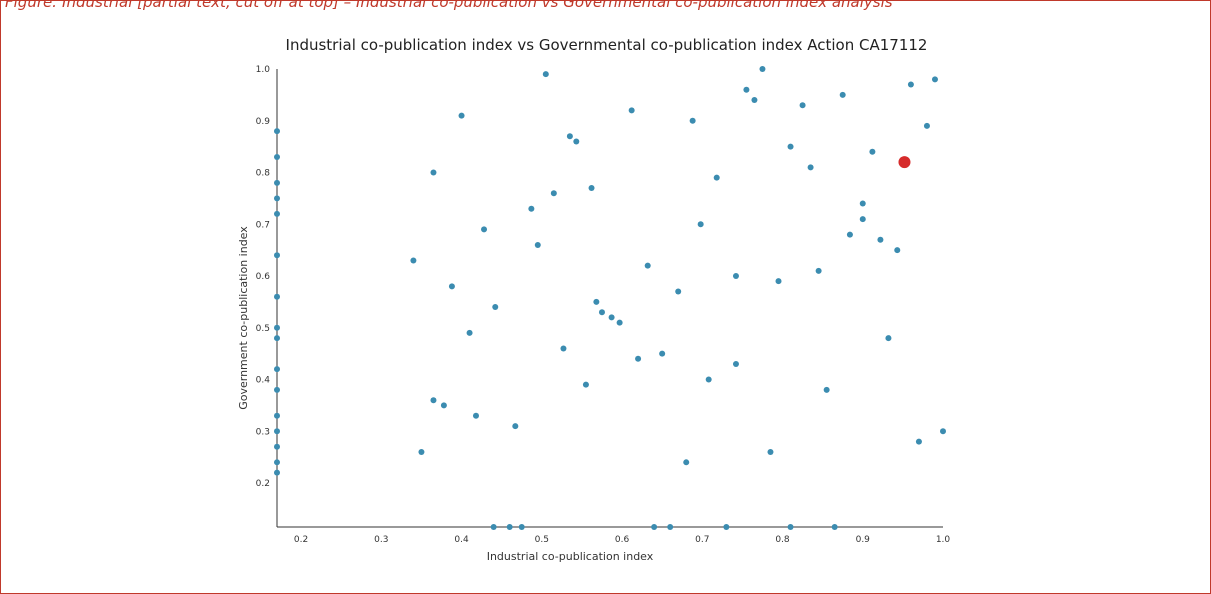 Image resolution: width=1211 pixels, height=594 pixels. Describe the element at coordinates (263, 122) in the screenshot. I see `y-tick-label: 0.9` at that location.